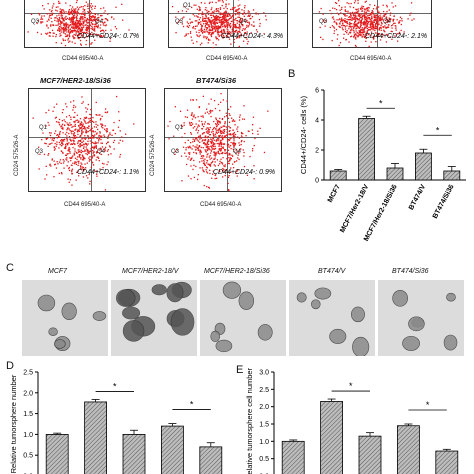 This screenshot has width=474, height=474. What do you see at coordinates (150, 271) in the screenshot?
I see `micro-title: MCF7/HER2-18/V` at bounding box center [150, 271].